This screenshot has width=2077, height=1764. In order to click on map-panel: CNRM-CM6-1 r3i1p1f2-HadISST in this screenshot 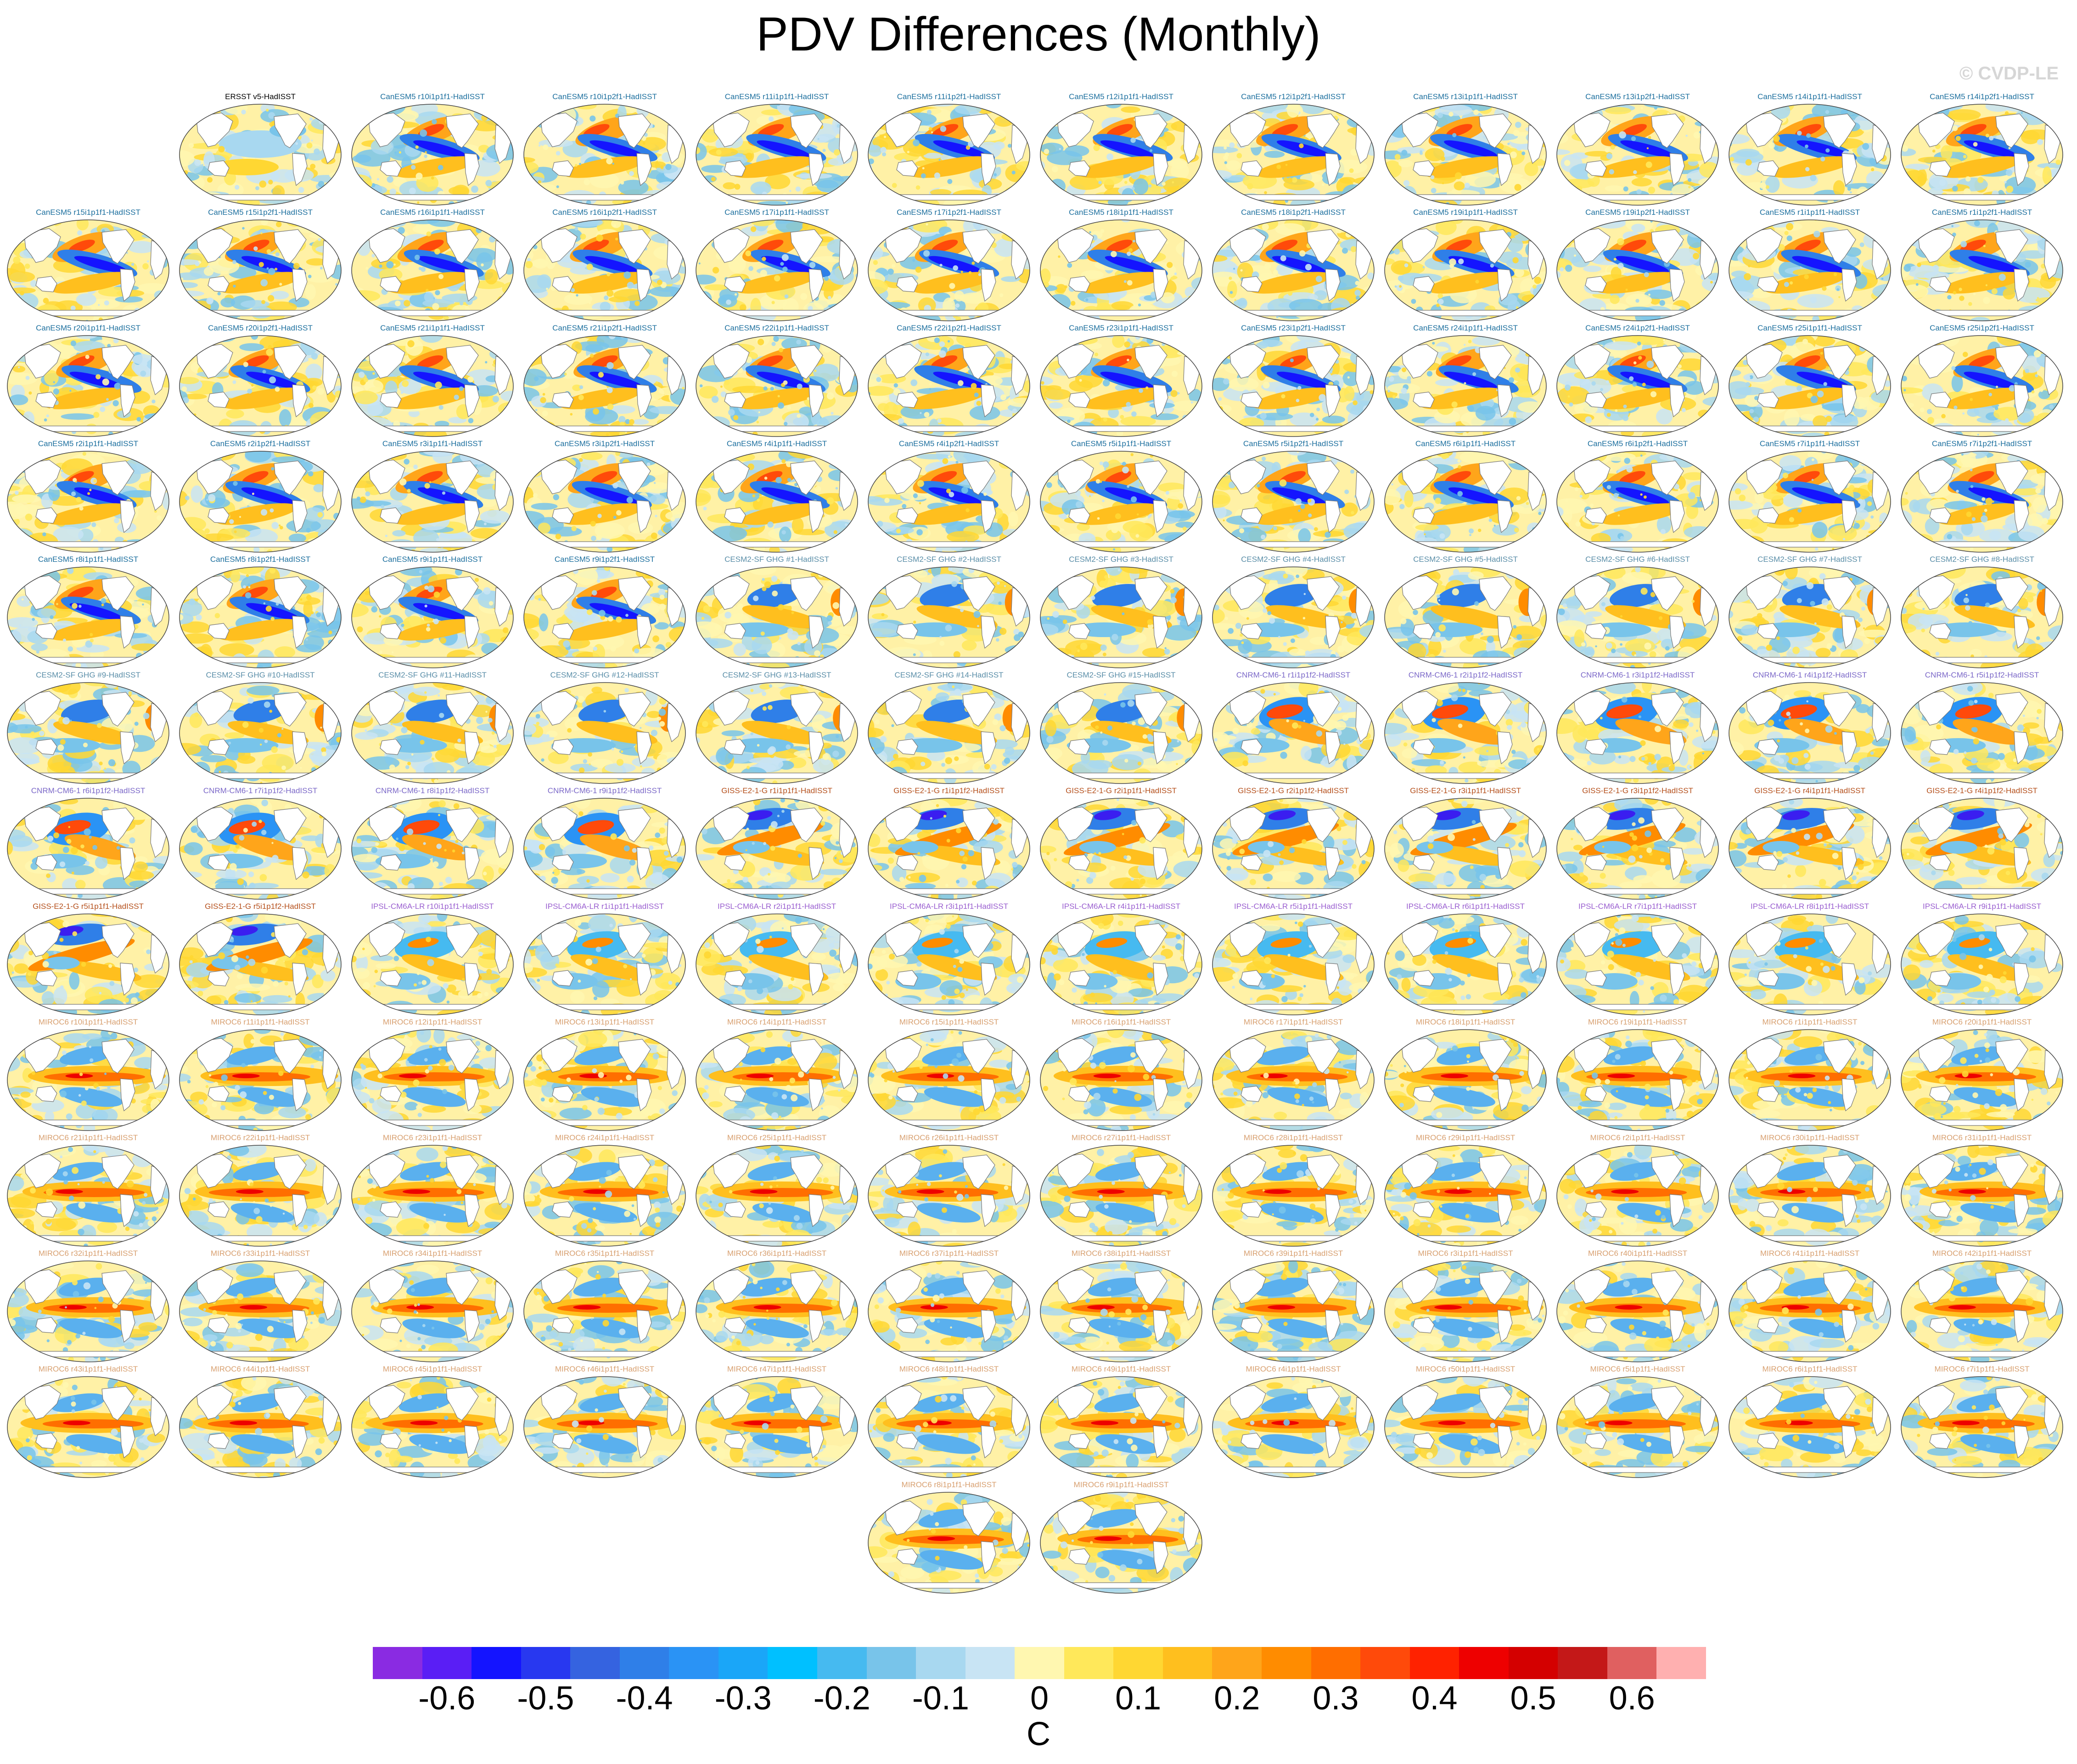, I will do `click(1637, 727)`.